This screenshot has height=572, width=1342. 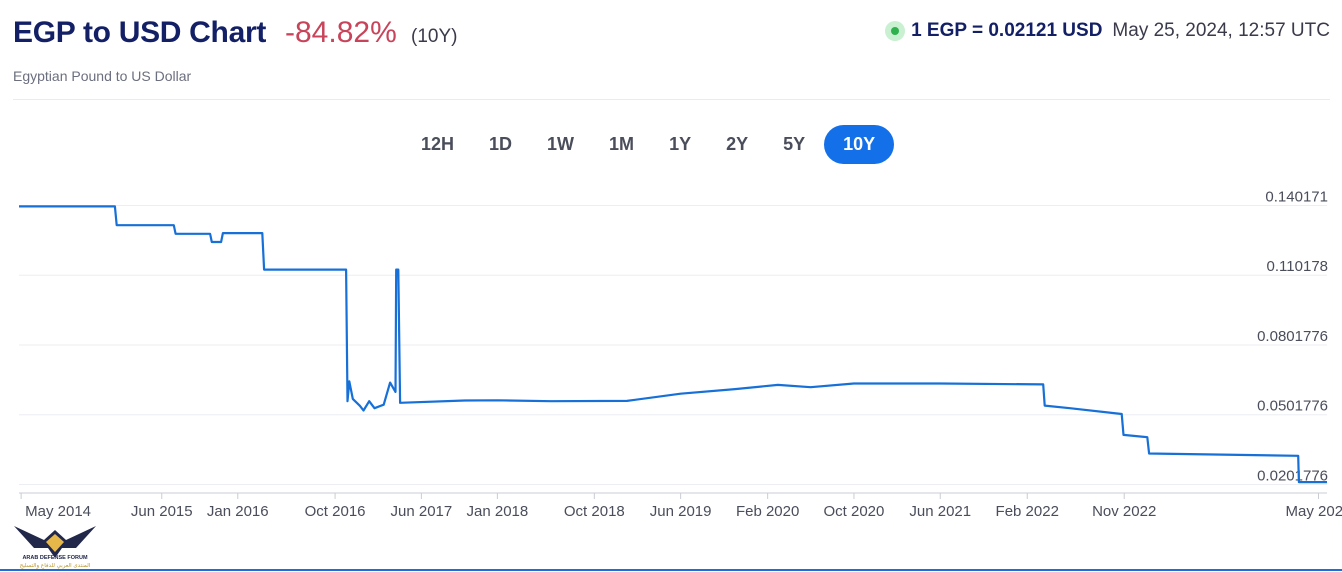 What do you see at coordinates (671, 99) in the screenshot?
I see `header-divider` at bounding box center [671, 99].